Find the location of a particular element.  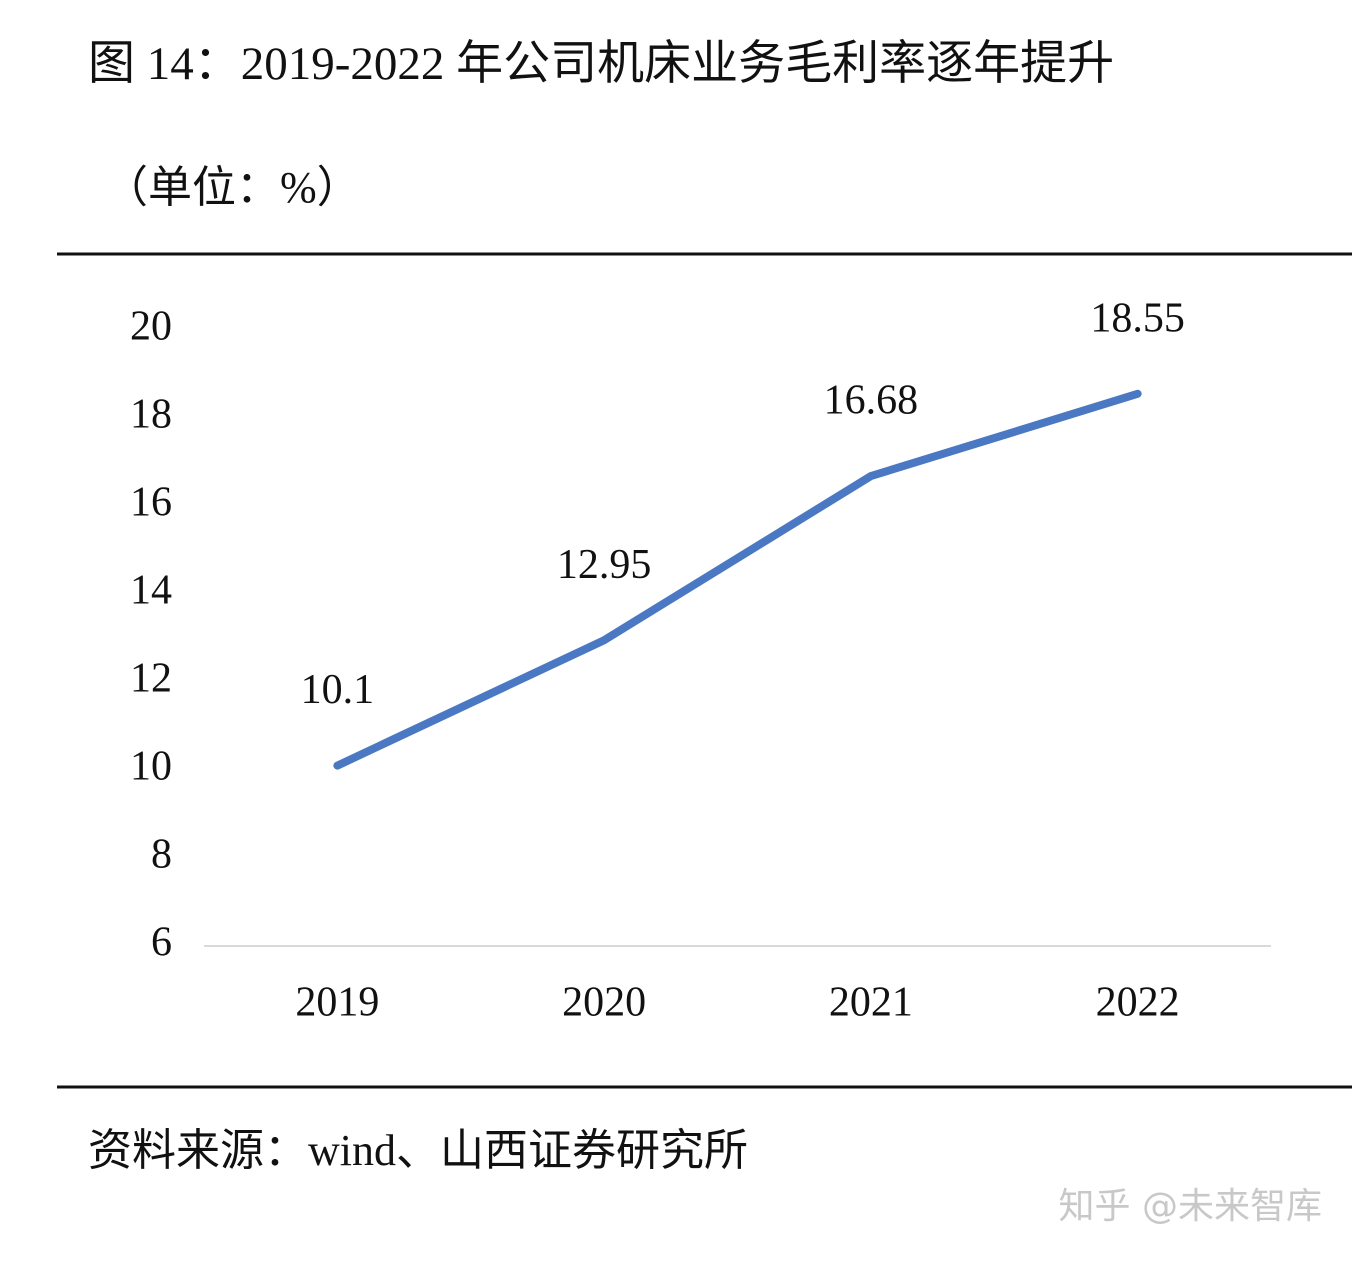

x-tick-label: 2022 is located at coordinates (1138, 1003).